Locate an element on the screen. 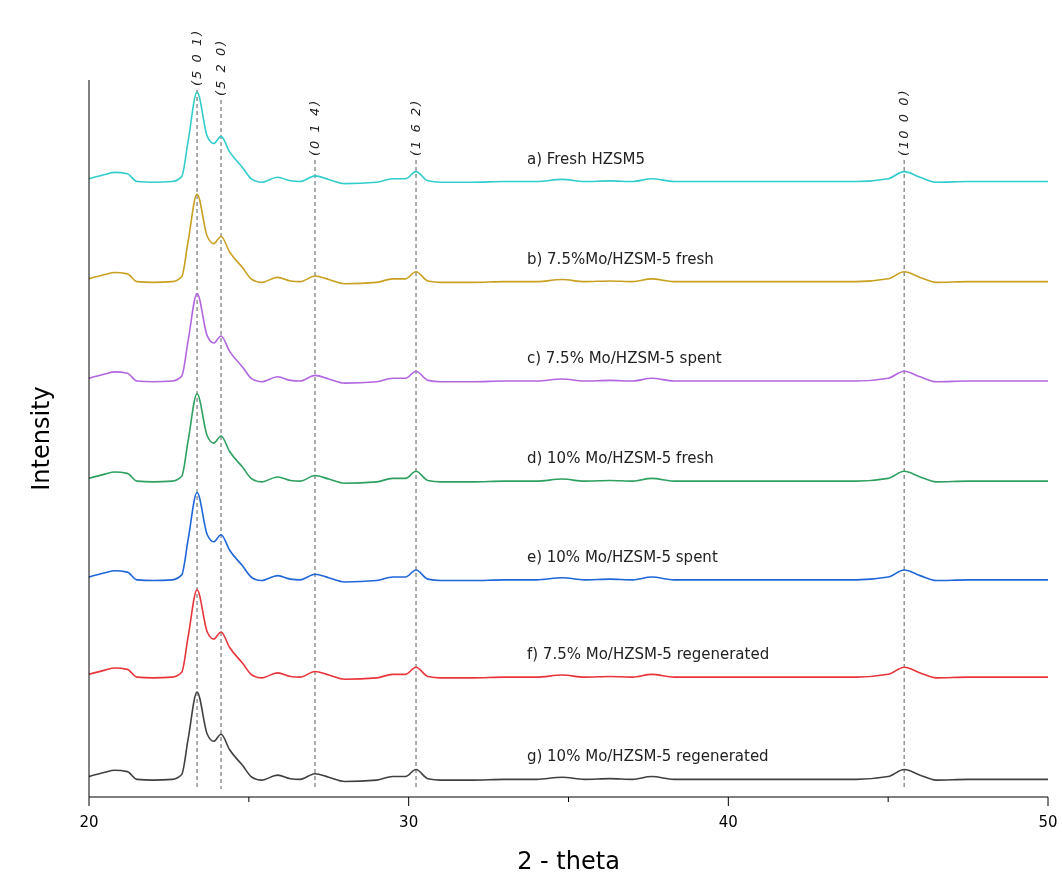 The image size is (1062, 889). x-tick-label: 30 is located at coordinates (409, 822).